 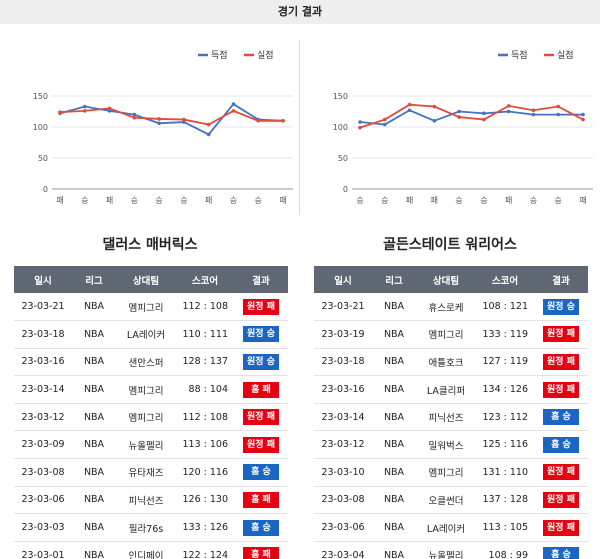 I want to click on table-row: 23-03-06 NBA LA레이커 113 : 105 원정 패, so click(x=451, y=527).